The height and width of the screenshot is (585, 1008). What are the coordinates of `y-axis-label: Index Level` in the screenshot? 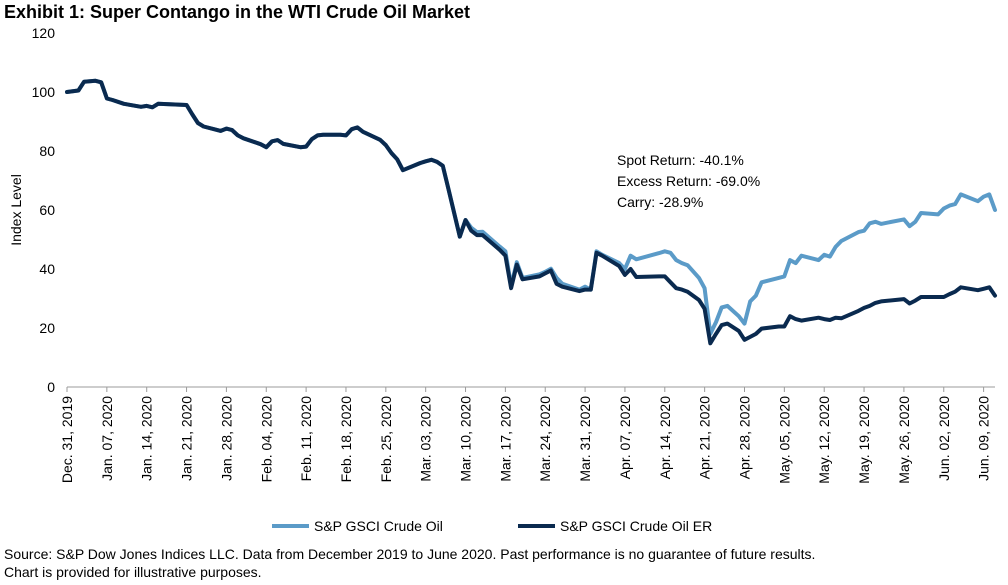 It's located at (16, 210).